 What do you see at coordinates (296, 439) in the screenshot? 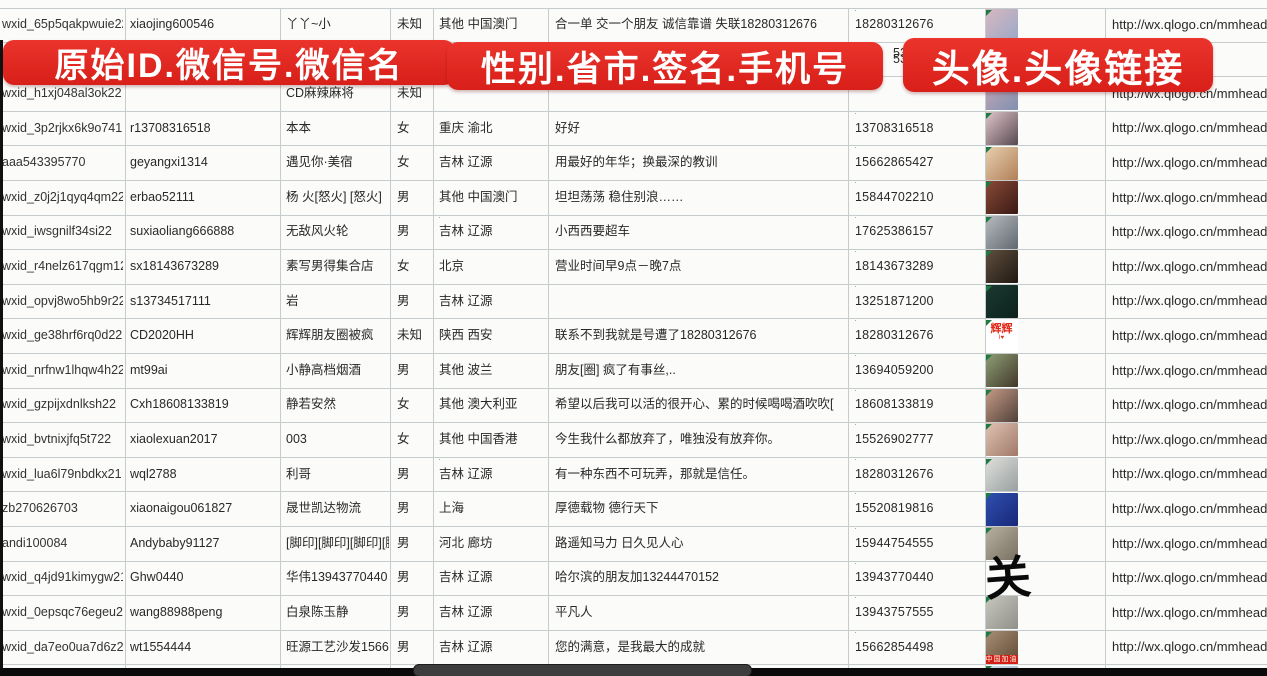
I see `cell-wechat-name: 003` at bounding box center [296, 439].